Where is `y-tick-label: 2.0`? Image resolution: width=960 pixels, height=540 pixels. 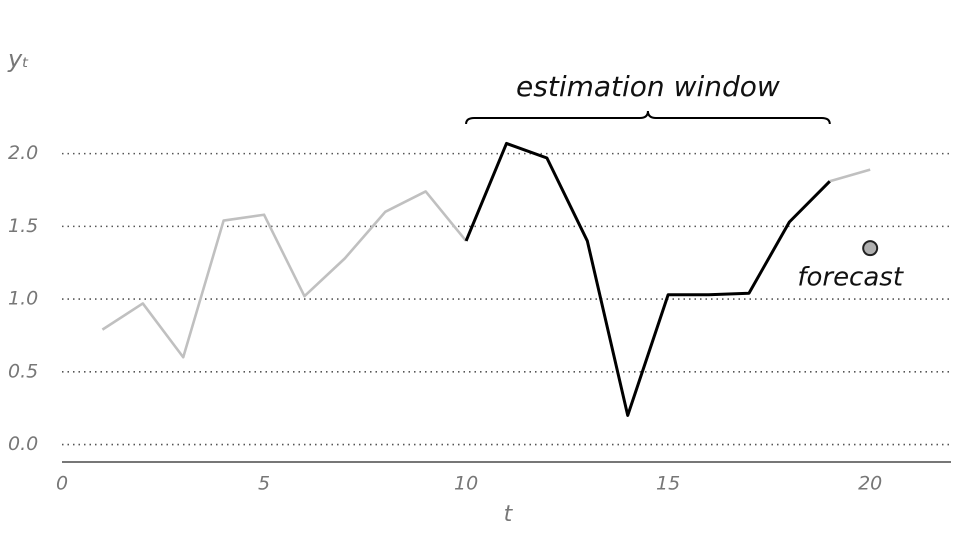 y-tick-label: 2.0 is located at coordinates (23, 153).